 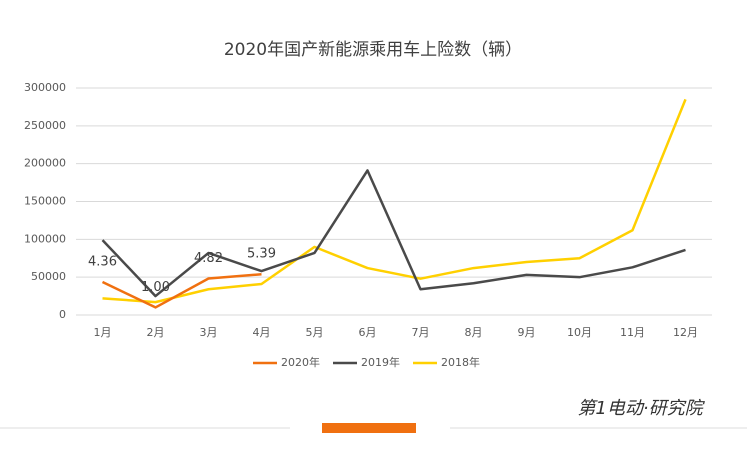 I want to click on x-tick-label: 11月, so click(x=632, y=332).